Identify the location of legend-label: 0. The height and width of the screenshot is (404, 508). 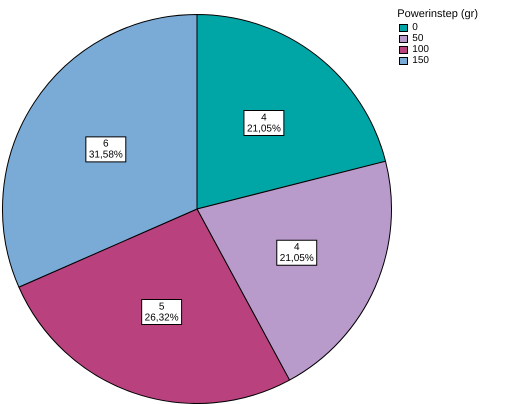
(415, 27).